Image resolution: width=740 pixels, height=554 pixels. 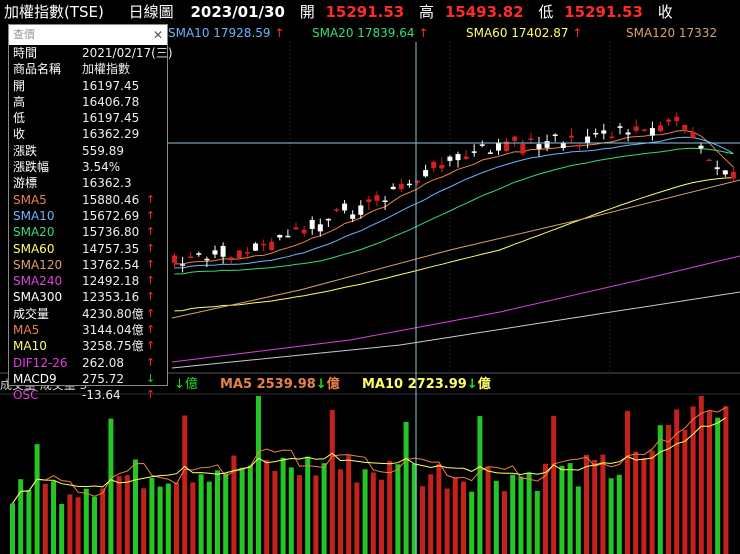 I want to click on quote-row-label: 收, so click(x=19, y=134).